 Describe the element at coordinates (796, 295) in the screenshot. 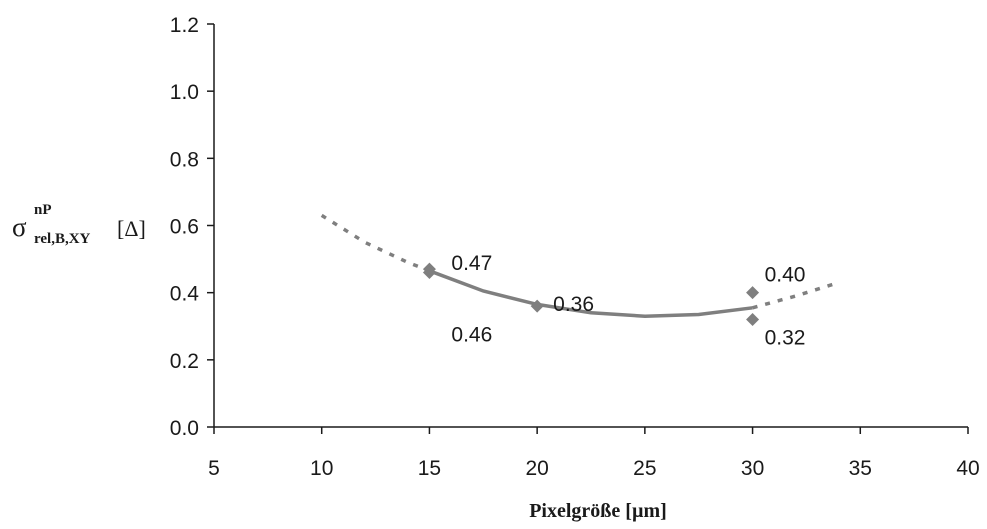

I see `trendline-extrapolation-right` at that location.